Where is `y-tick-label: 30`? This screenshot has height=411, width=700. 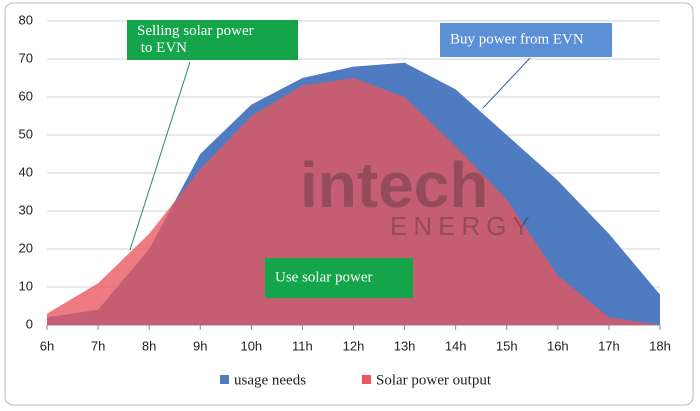
y-tick-label: 30 is located at coordinates (26, 209).